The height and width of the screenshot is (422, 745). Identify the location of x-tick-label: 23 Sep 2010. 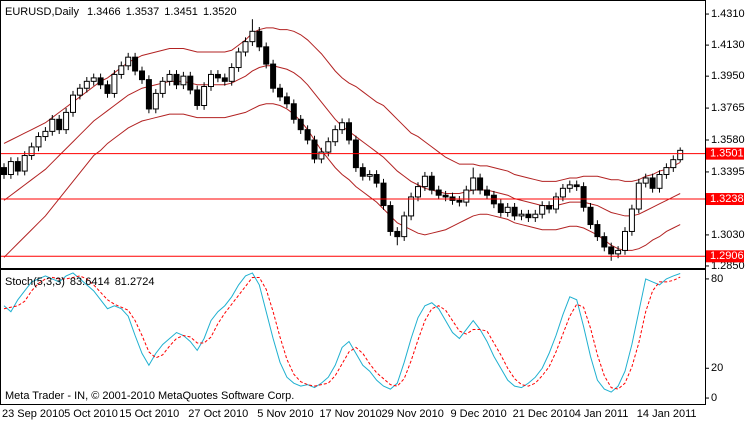
(33, 414).